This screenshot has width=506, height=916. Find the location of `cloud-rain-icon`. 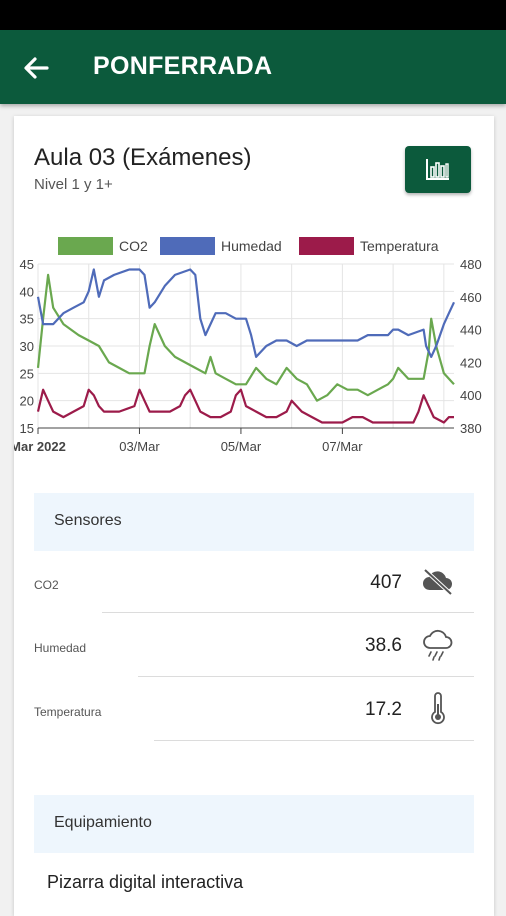

cloud-rain-icon is located at coordinates (438, 645).